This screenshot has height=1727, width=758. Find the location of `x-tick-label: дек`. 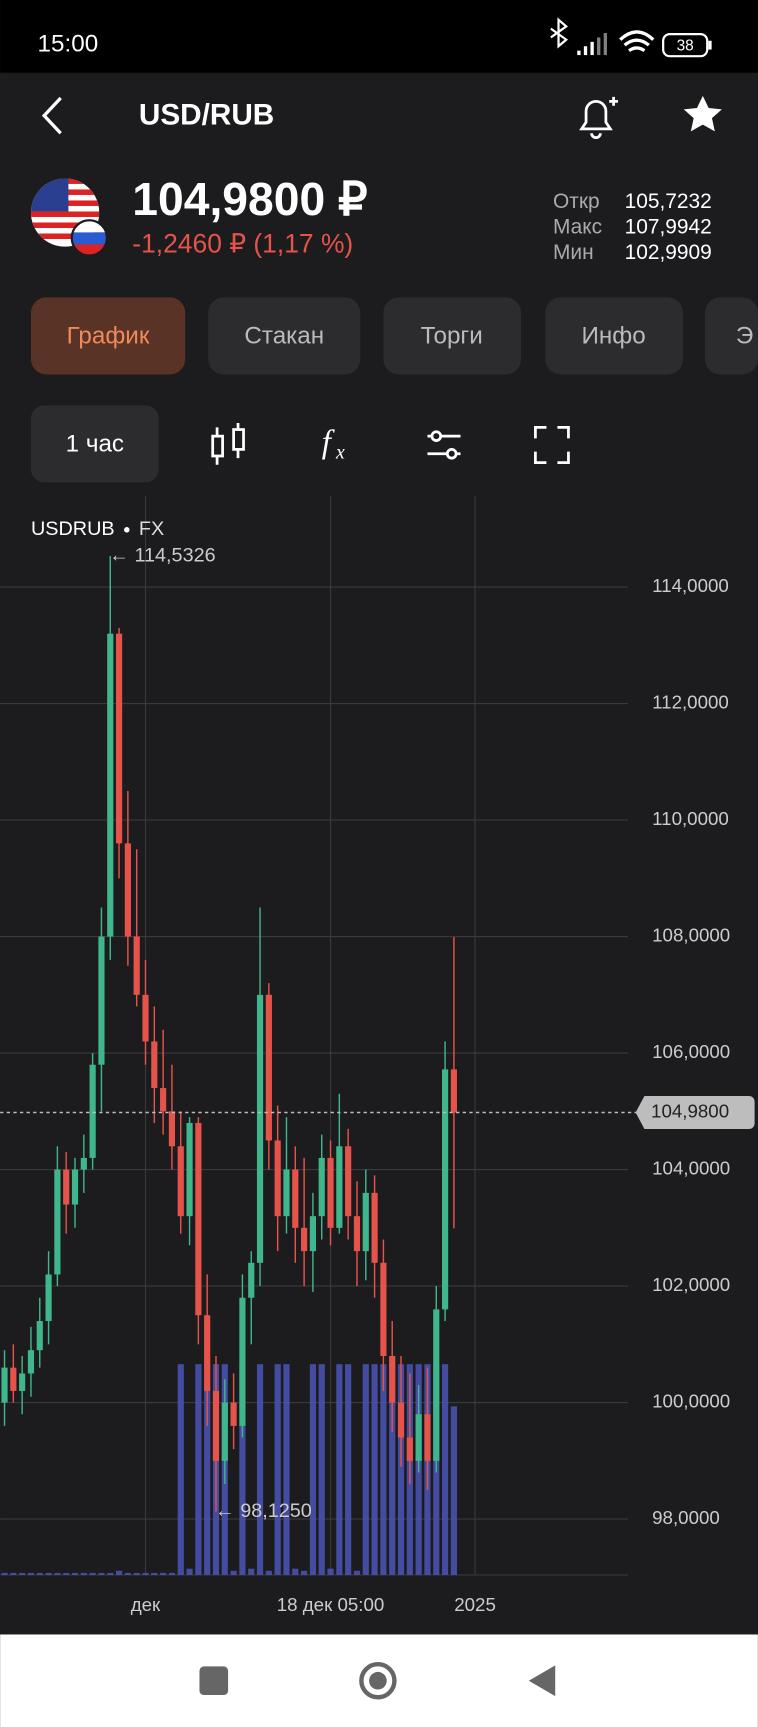

x-tick-label: дек is located at coordinates (146, 1604).